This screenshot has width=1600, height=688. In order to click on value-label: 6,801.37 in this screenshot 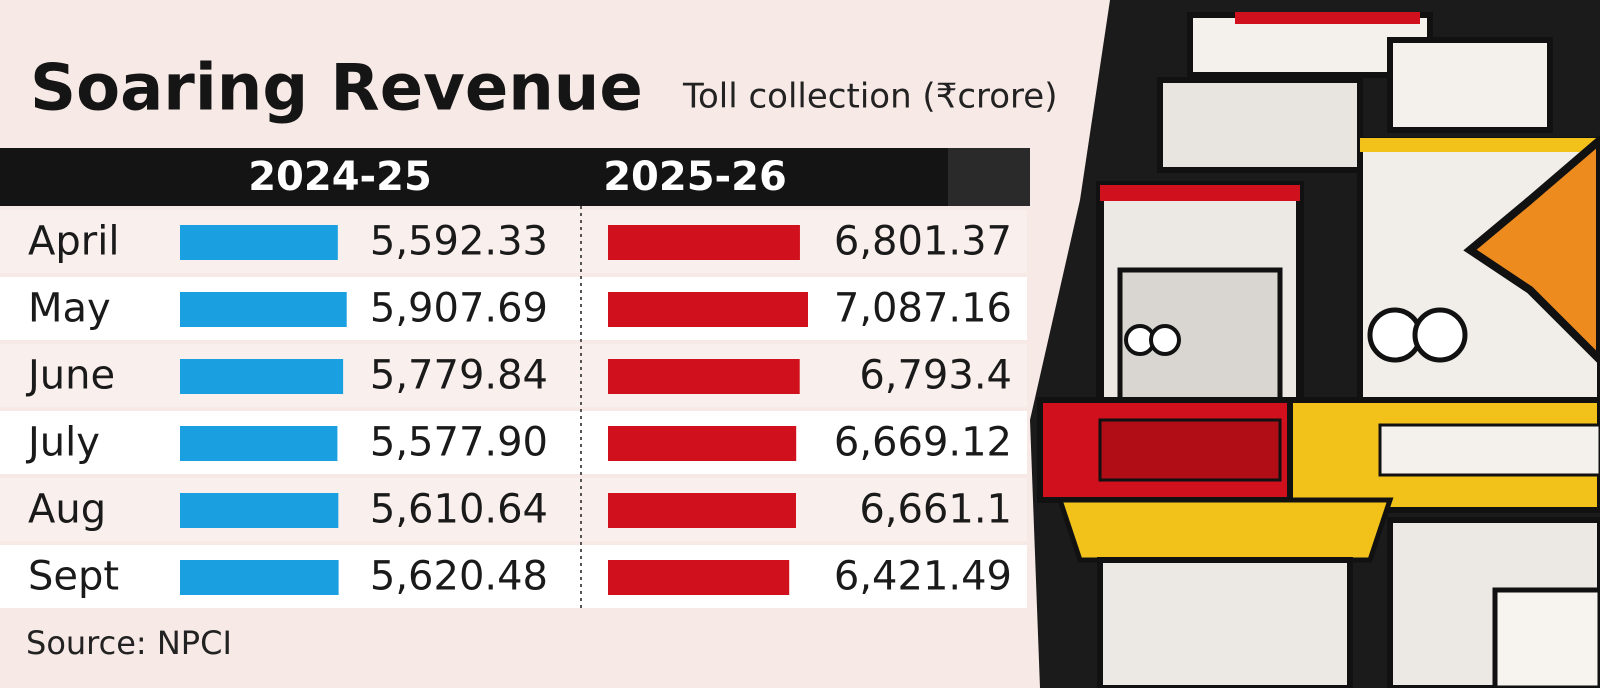, I will do `click(923, 242)`.